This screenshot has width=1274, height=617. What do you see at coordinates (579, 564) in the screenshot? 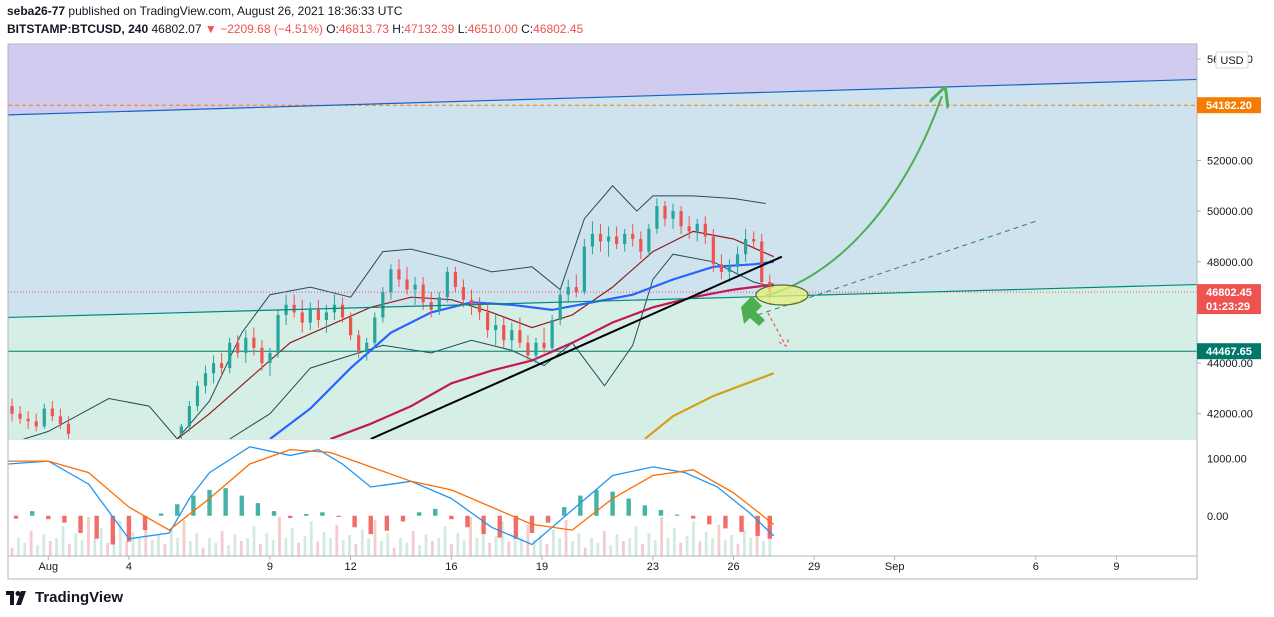
I see `time-axis: Aug 4 9 12 16 19 23 26 29 Sep 6 9` at bounding box center [579, 564].